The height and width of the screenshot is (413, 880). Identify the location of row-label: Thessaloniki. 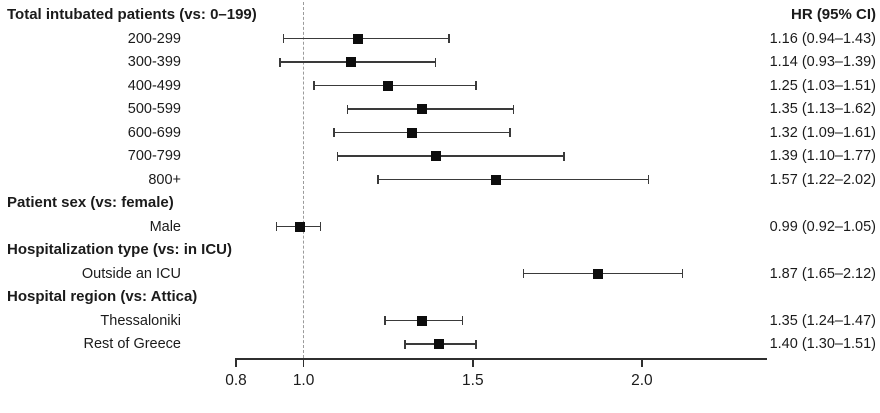
(140, 320).